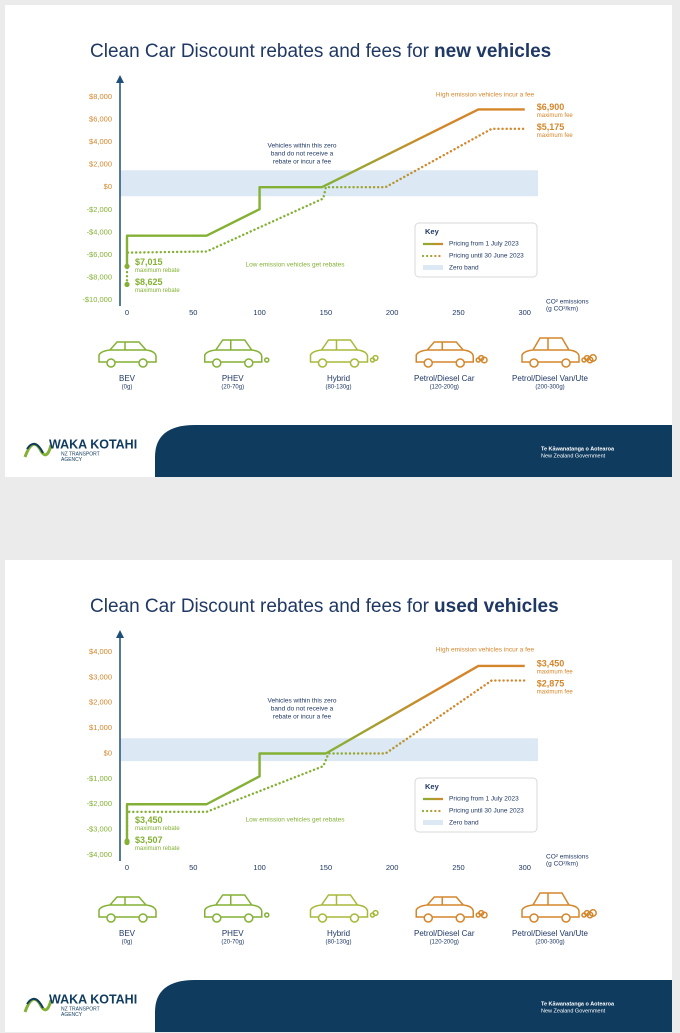  I want to click on legend-label: Zero band, so click(464, 268).